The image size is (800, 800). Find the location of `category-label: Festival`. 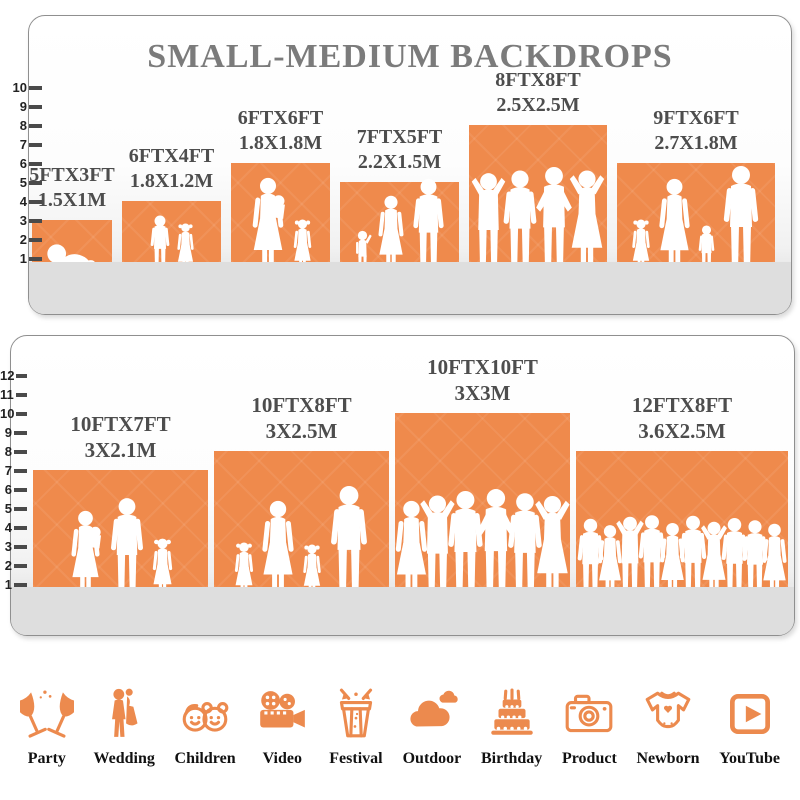

category-label: Festival is located at coordinates (356, 758).